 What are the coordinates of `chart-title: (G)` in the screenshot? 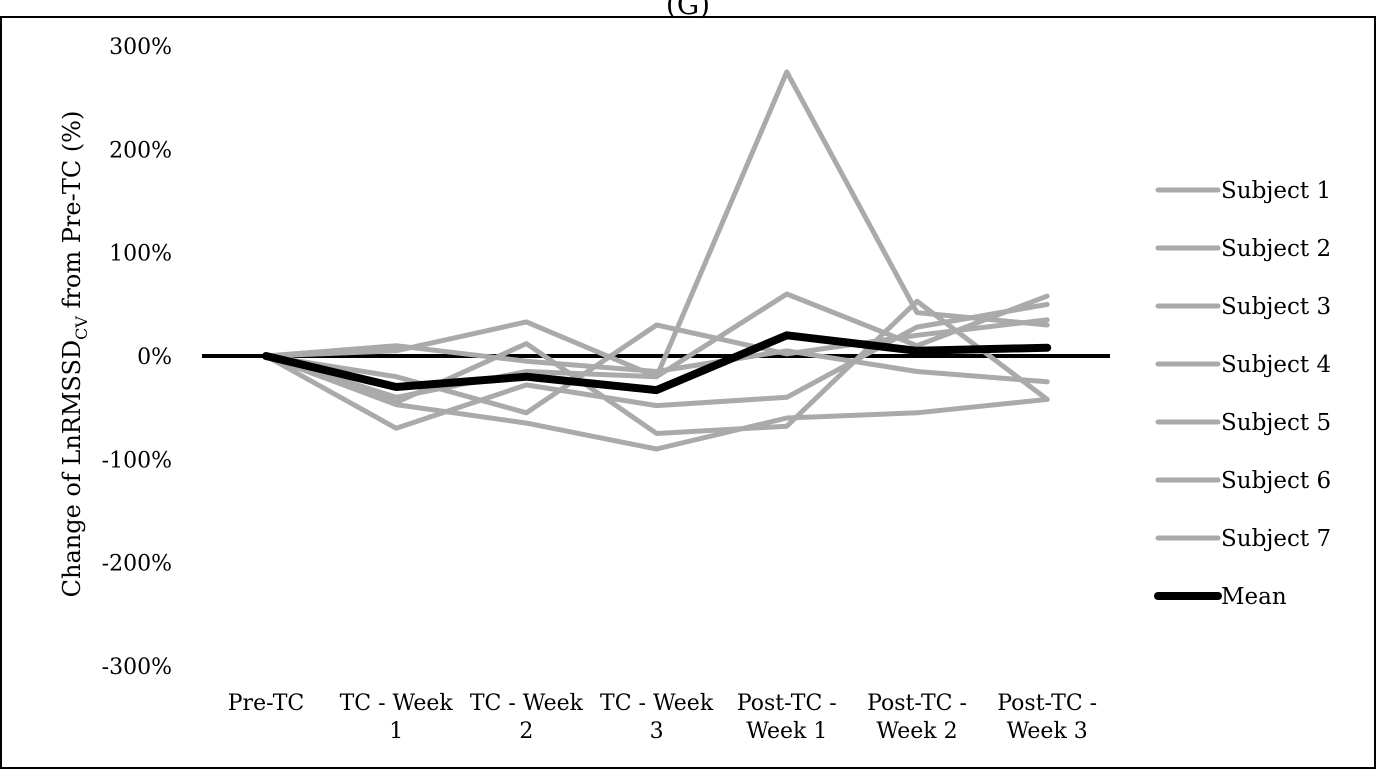 It's located at (688, 10).